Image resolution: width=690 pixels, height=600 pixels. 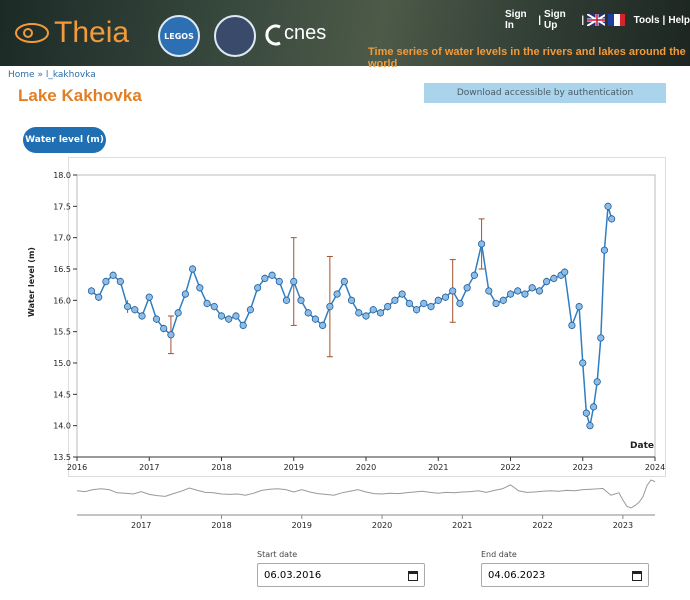 What do you see at coordinates (341, 575) in the screenshot?
I see `start-date-input: 06.03.2016` at bounding box center [341, 575].